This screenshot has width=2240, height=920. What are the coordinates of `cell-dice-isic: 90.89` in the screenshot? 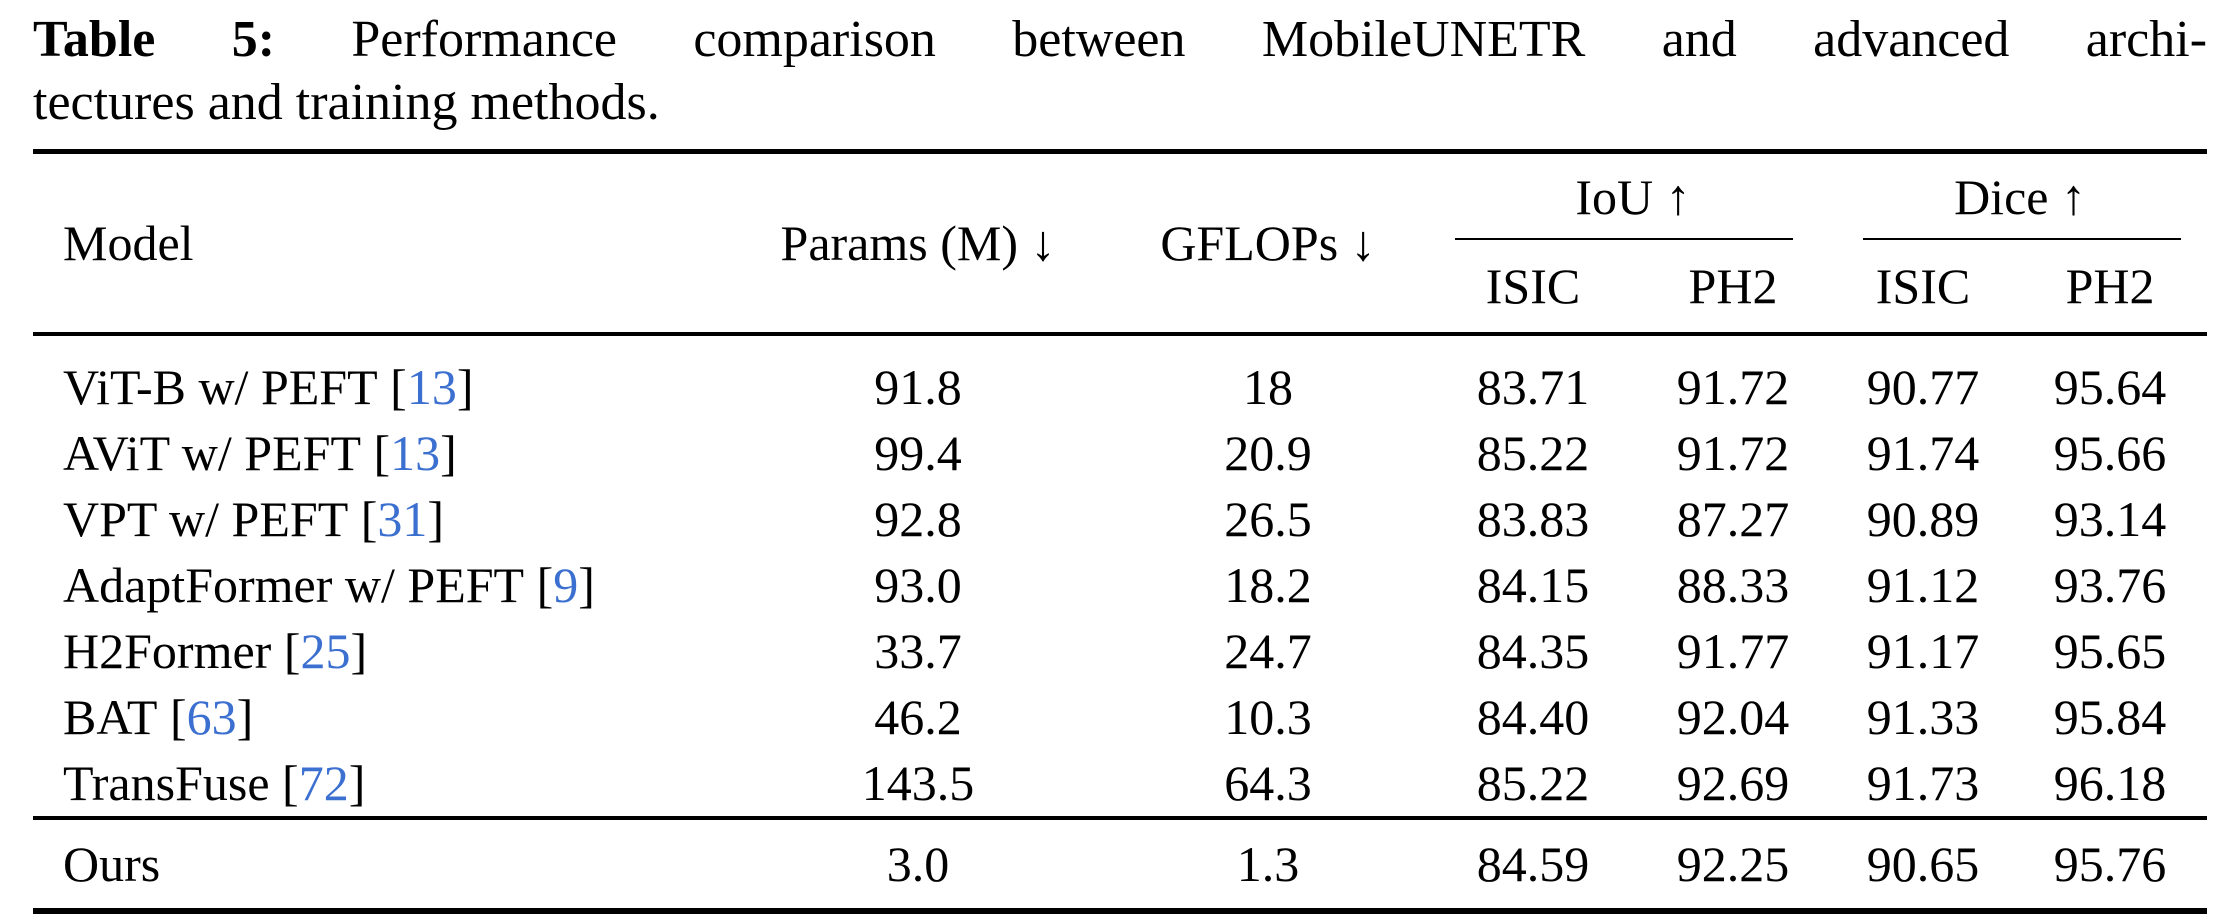 It's located at (1923, 518).